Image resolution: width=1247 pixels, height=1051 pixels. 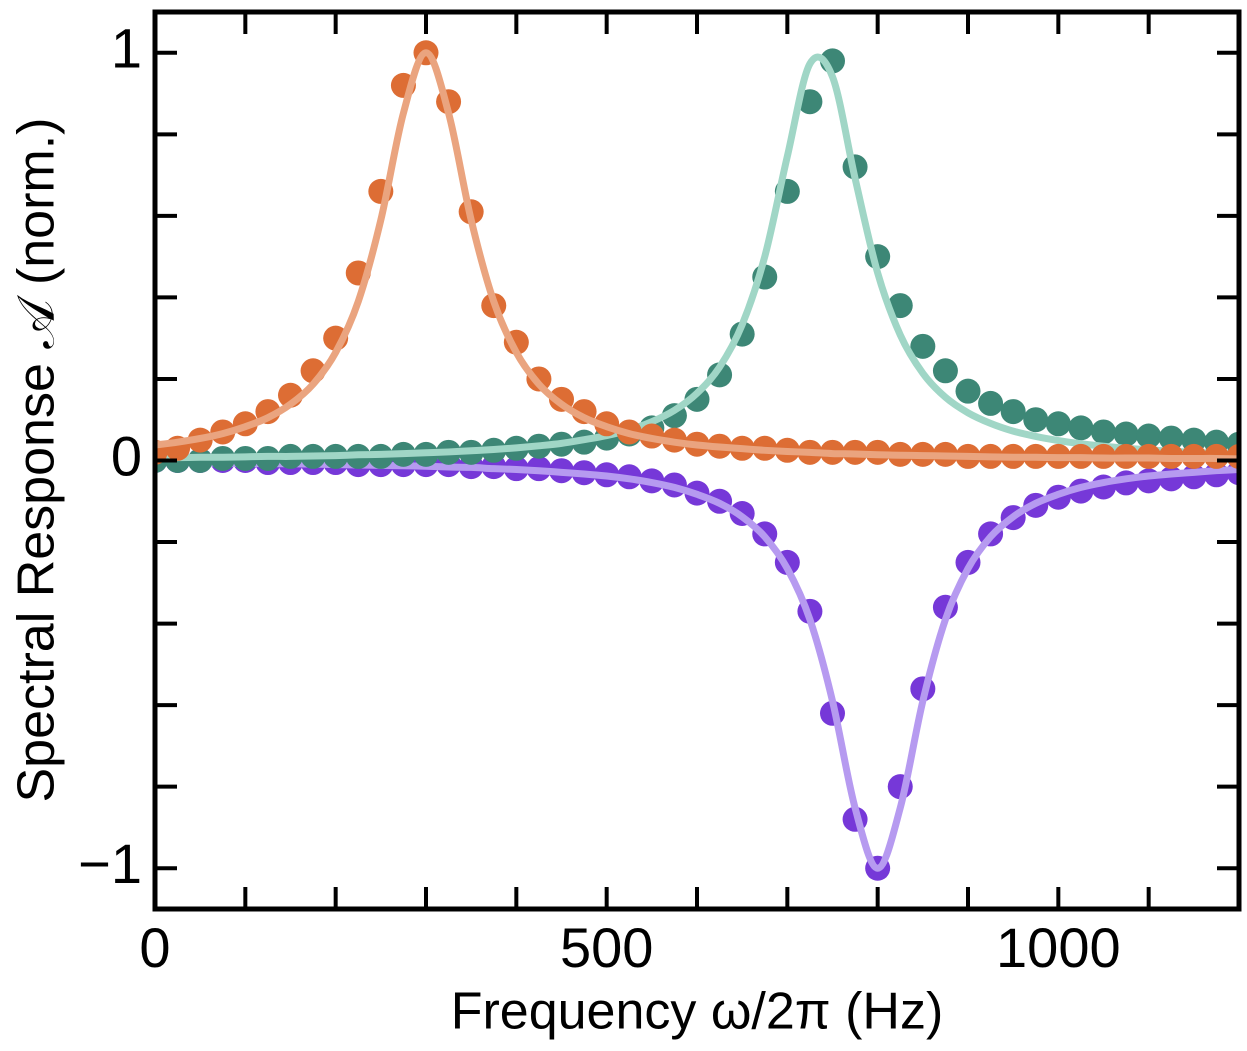 What do you see at coordinates (606, 947) in the screenshot?
I see `x-tick-label: 500` at bounding box center [606, 947].